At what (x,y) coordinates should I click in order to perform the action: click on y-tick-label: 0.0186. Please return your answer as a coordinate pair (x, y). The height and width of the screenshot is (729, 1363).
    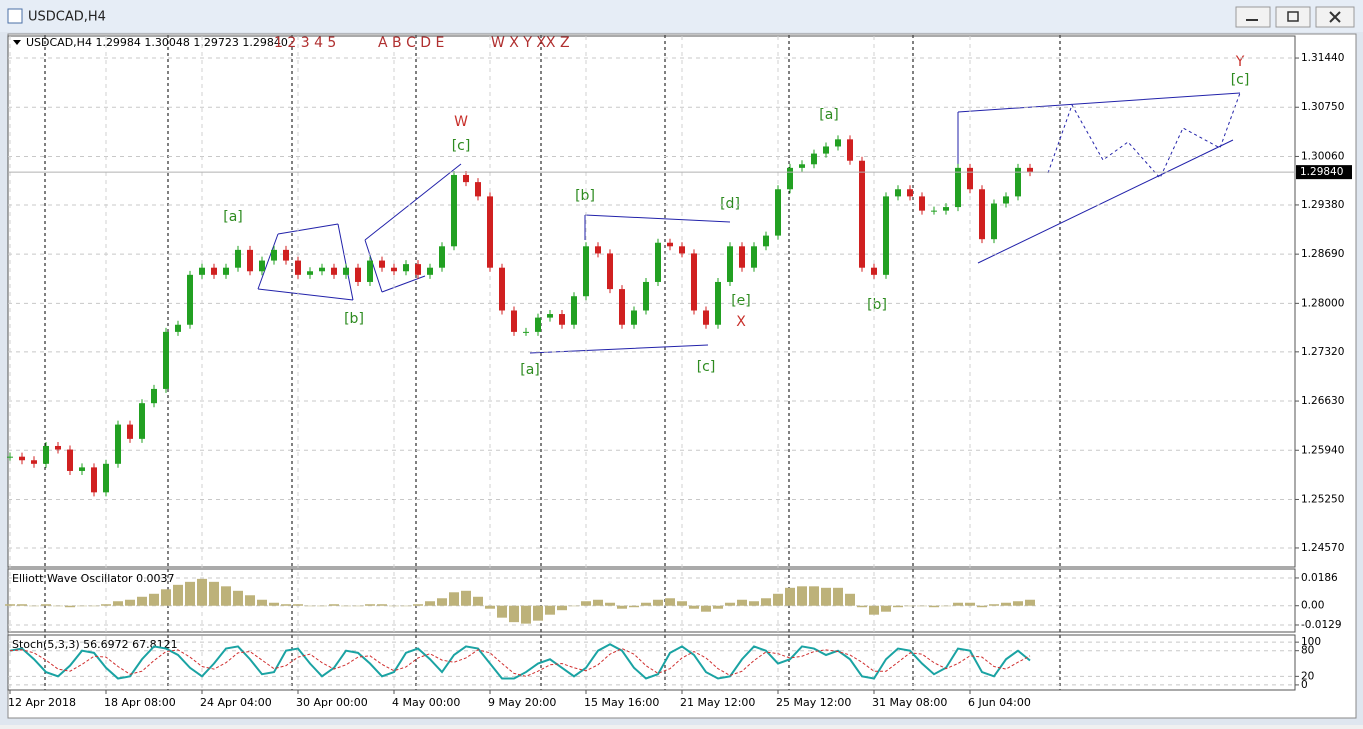
    Looking at the image, I should click on (1319, 578).